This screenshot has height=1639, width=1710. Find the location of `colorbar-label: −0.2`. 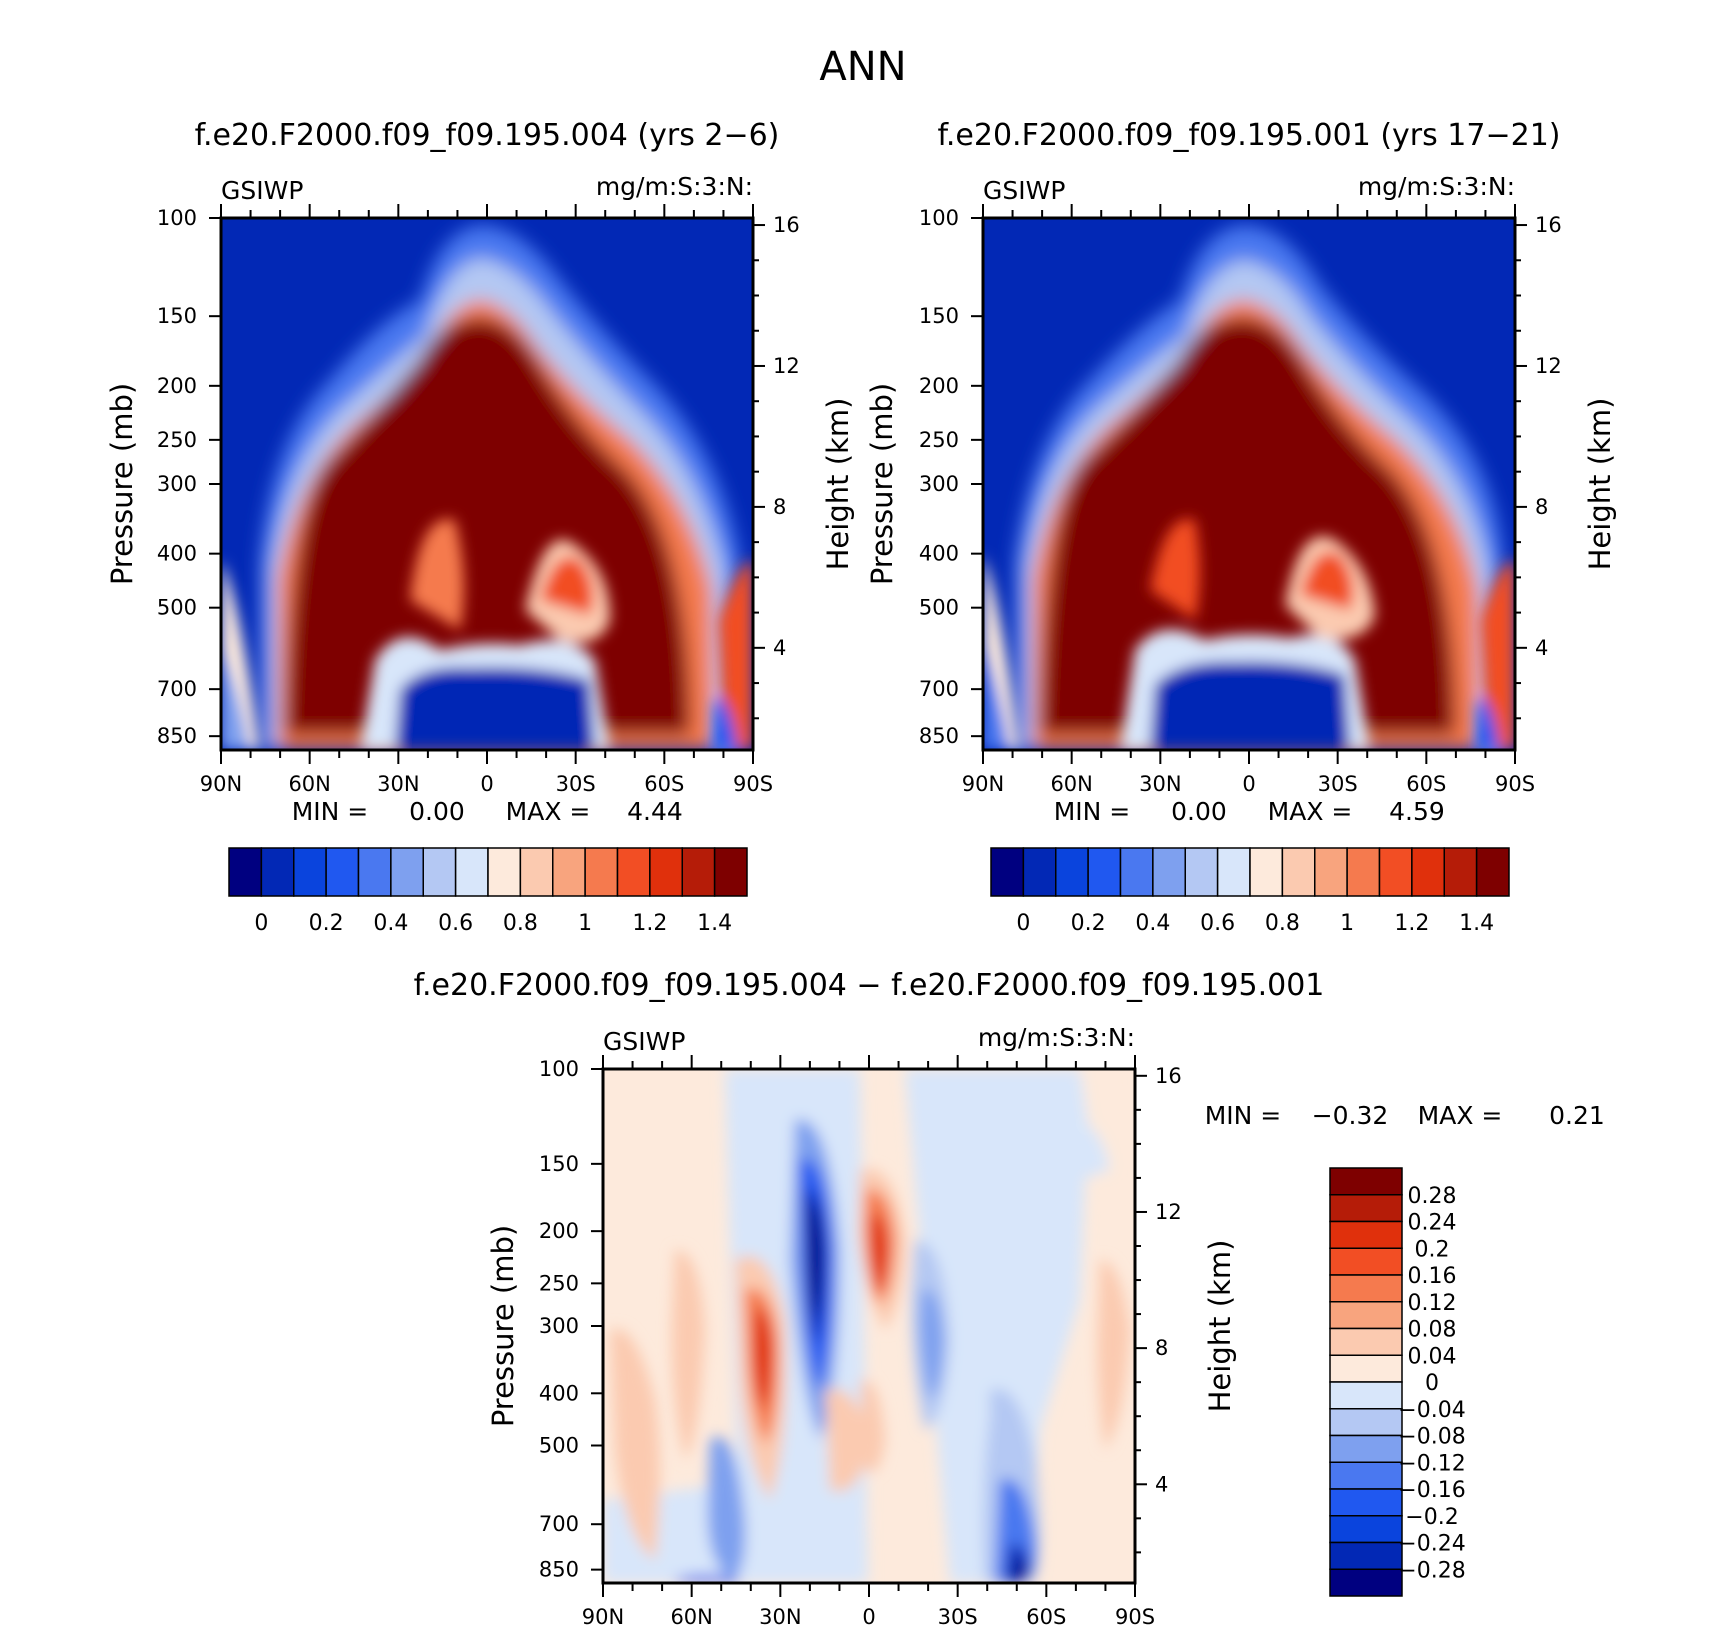

colorbar-label: −0.2 is located at coordinates (1431, 1517).